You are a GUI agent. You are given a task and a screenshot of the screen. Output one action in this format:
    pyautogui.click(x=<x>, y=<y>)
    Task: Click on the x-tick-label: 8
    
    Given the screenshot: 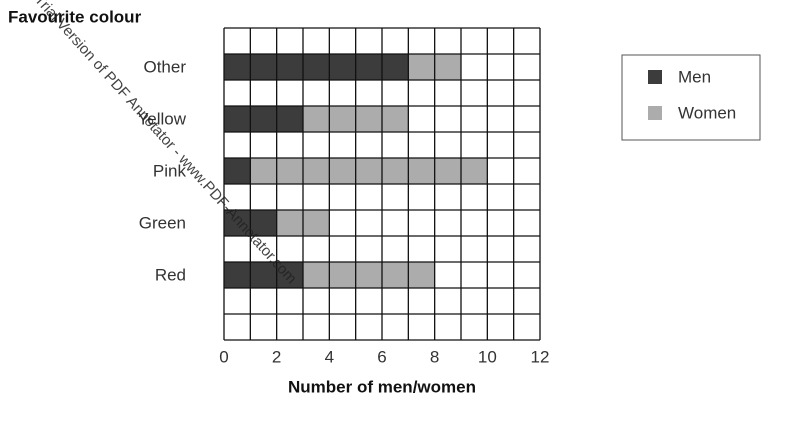 What is the action you would take?
    pyautogui.click(x=434, y=356)
    